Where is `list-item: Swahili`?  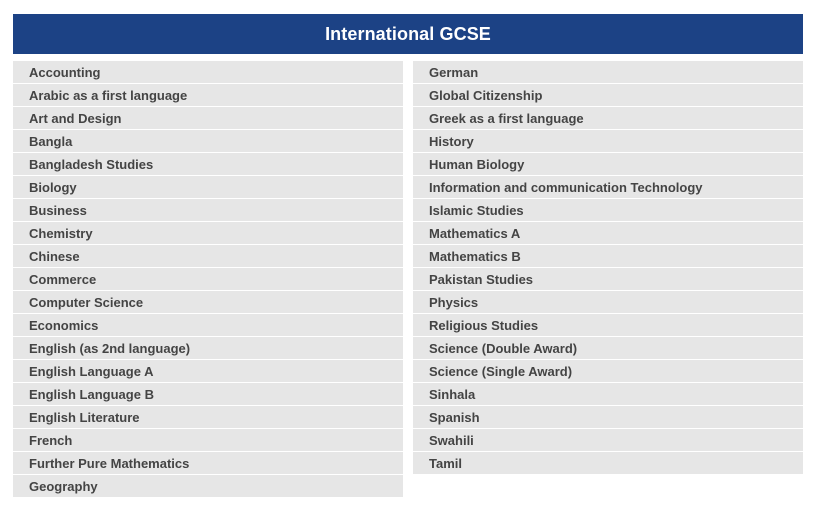
list-item: Swahili is located at coordinates (608, 440).